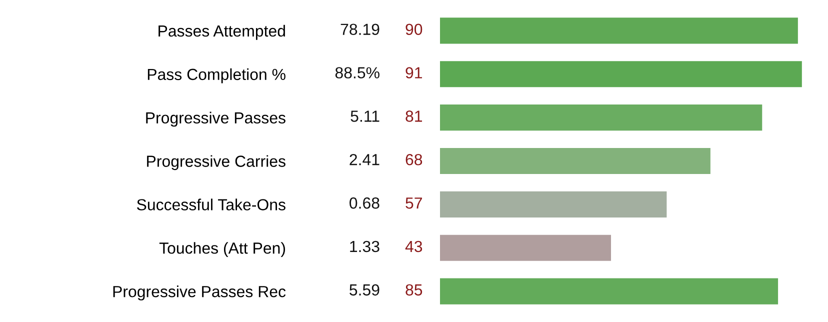 This screenshot has width=828, height=322. Describe the element at coordinates (217, 76) in the screenshot. I see `y-tick-label: Pass Completion %` at that location.